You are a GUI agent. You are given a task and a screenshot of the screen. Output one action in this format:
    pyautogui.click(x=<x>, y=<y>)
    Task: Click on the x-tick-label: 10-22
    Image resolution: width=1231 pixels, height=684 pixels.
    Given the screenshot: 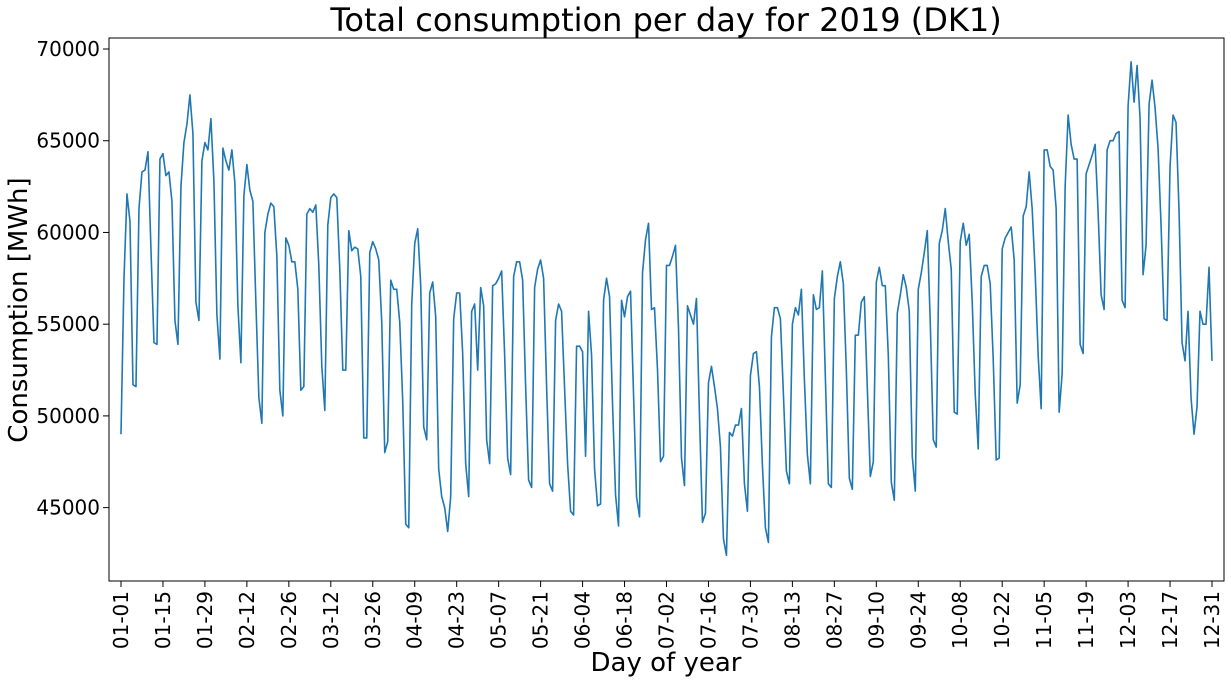 What is the action you would take?
    pyautogui.click(x=1002, y=620)
    